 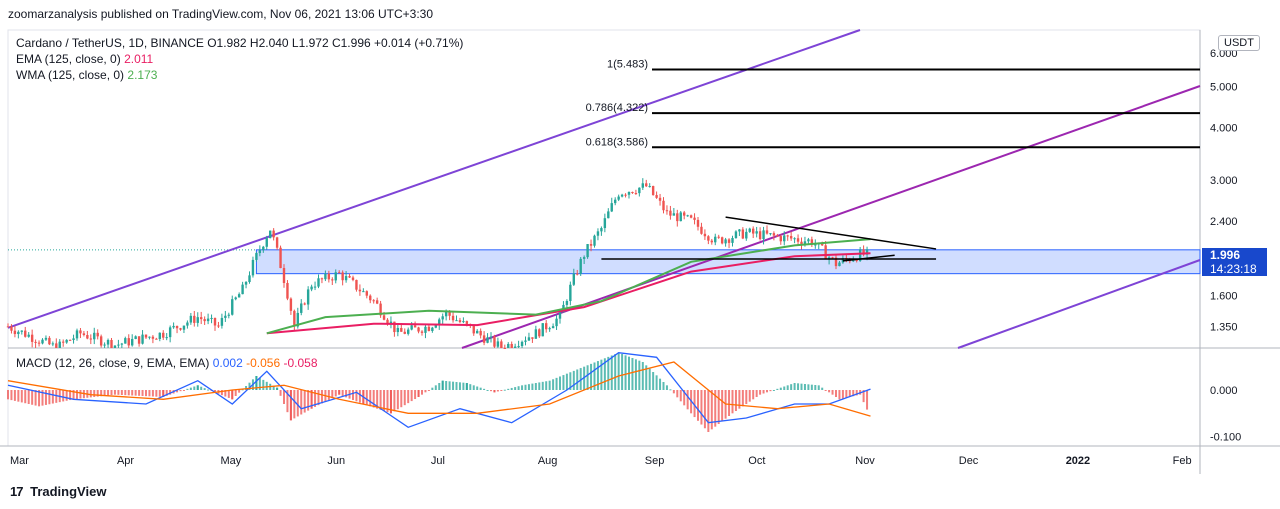 What do you see at coordinates (239, 75) in the screenshot?
I see `wma-row: WMA (125, close, 0) 2.173` at bounding box center [239, 75].